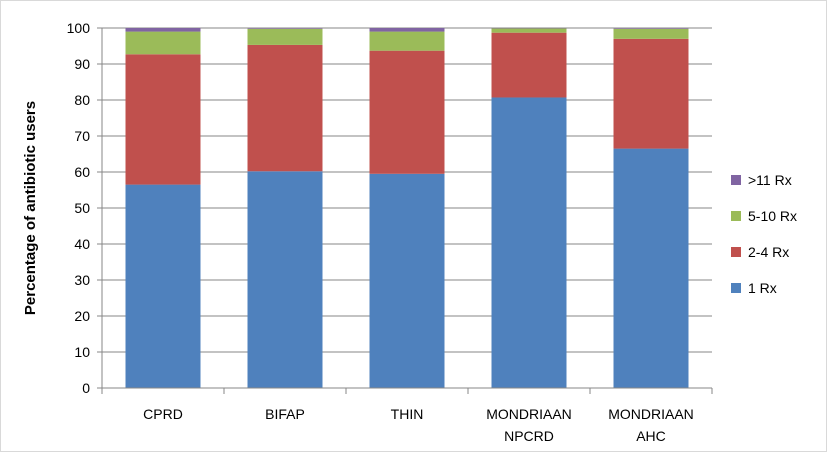  What do you see at coordinates (768, 252) in the screenshot?
I see `legend-label: 2-4 Rx` at bounding box center [768, 252].